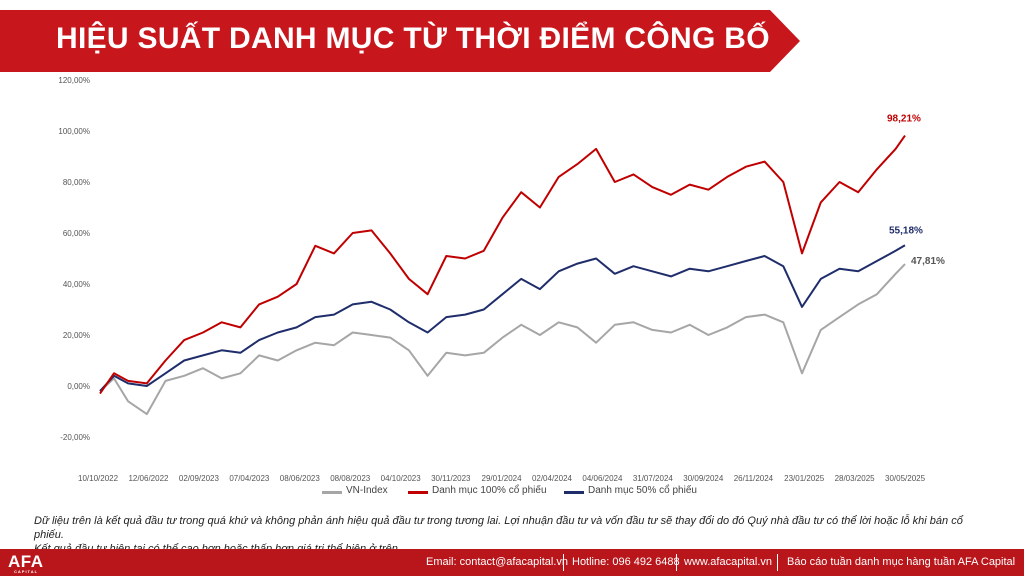 This screenshot has height=576, width=1024. Describe the element at coordinates (76, 233) in the screenshot. I see `y-tick-label: 60,00%` at that location.